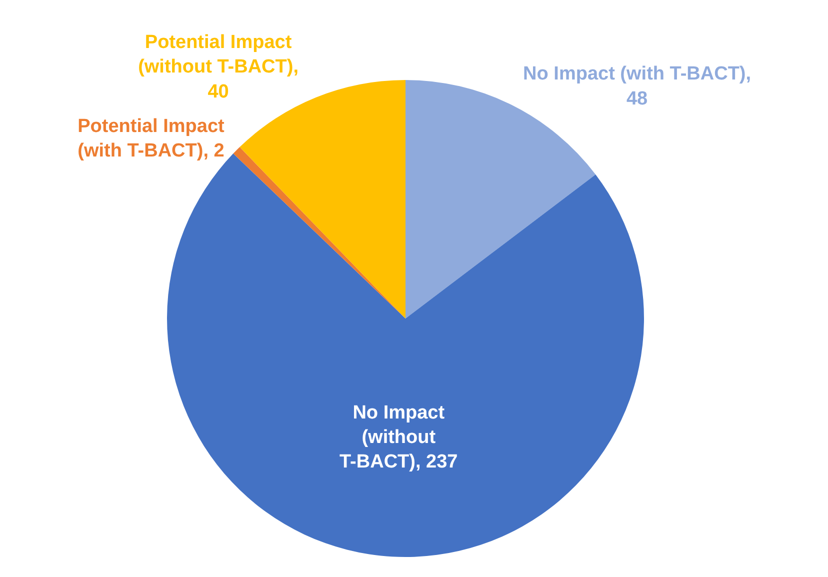 Image resolution: width=828 pixels, height=577 pixels. What do you see at coordinates (399, 437) in the screenshot?
I see `slice-label: No Impact (without T-BACT), 237` at bounding box center [399, 437].